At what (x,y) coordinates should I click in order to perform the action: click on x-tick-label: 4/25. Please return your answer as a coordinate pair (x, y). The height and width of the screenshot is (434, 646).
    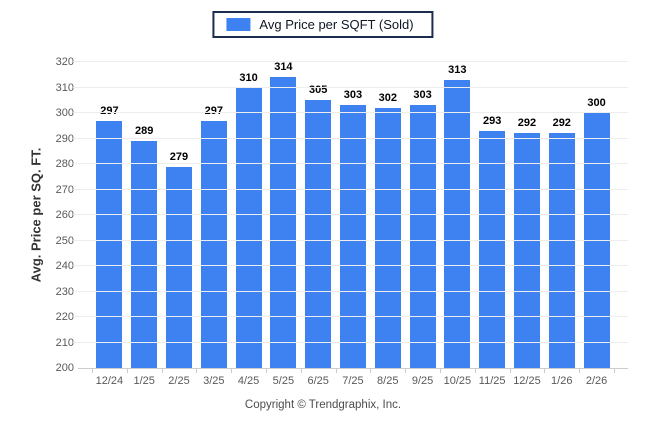
    Looking at the image, I should click on (248, 381).